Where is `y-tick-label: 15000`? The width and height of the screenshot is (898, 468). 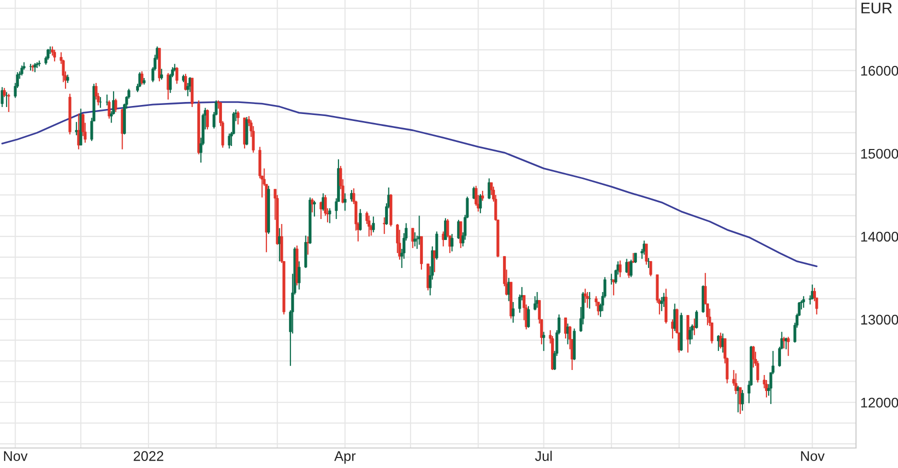 y-tick-label: 15000 is located at coordinates (879, 153).